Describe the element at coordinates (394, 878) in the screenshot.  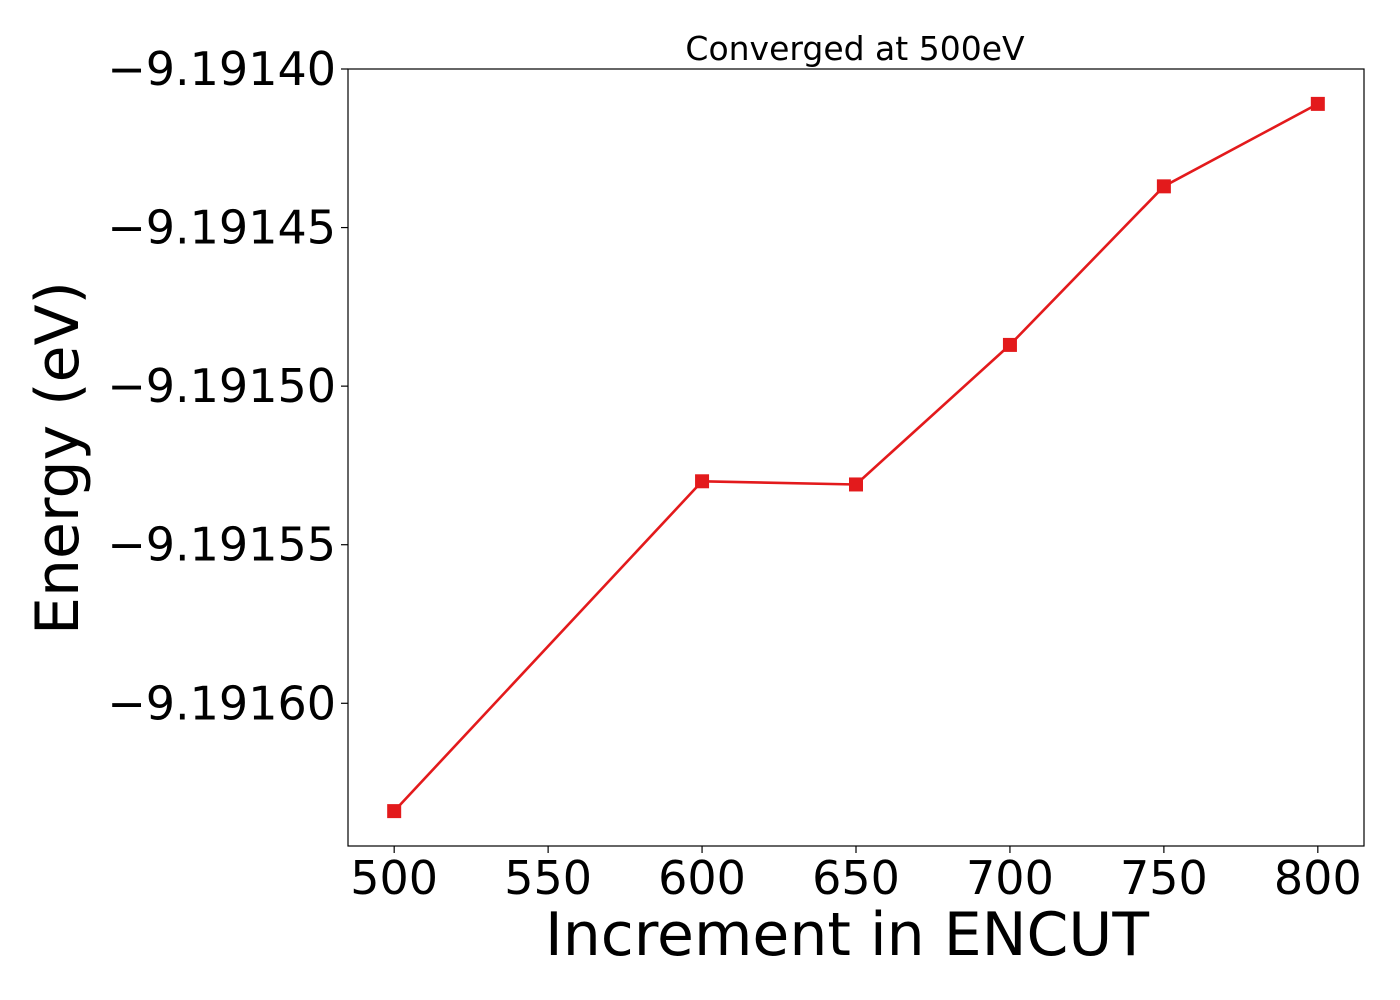
I see `x-tick-label: 500` at that location.